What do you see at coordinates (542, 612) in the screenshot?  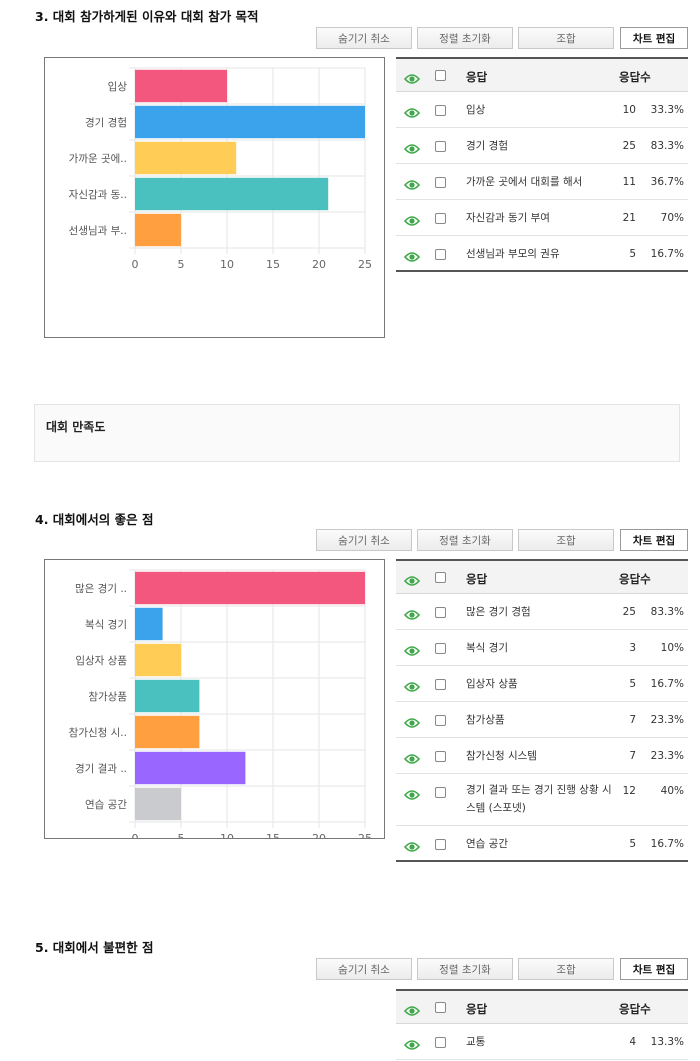 I see `table-row: 많은 경기 경험 25 83.3%` at bounding box center [542, 612].